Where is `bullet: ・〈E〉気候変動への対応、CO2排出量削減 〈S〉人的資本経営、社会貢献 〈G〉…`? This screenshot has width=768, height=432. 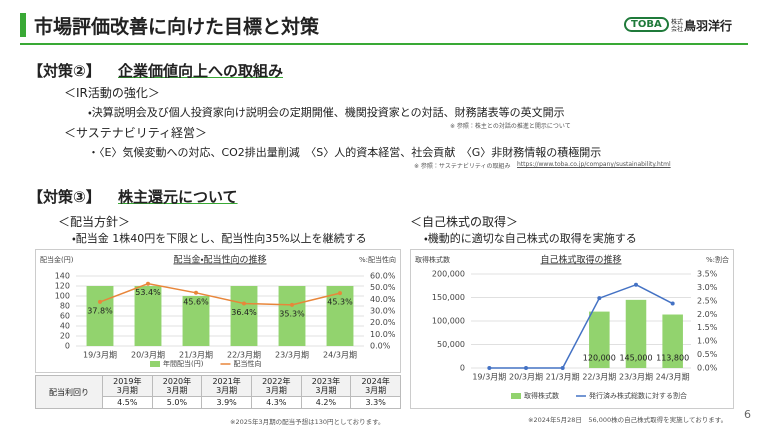 bullet: ・〈E〉気候変動への対応、CO2排出量削減 〈S〉人的資本経営、社会貢献 〈G〉… is located at coordinates (345, 152).